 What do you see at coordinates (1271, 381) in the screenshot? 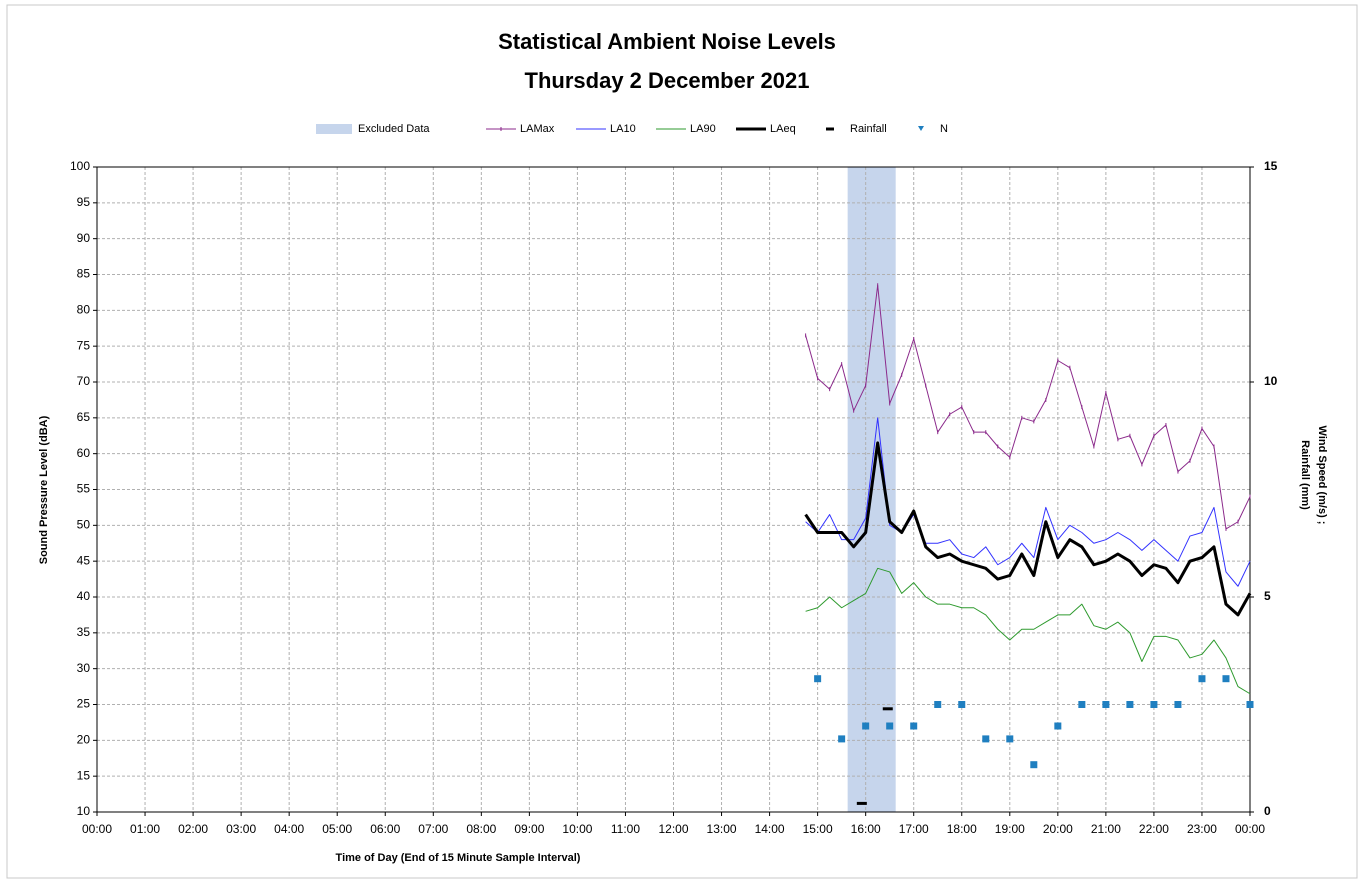
I see `y2-tick-label: 10` at bounding box center [1271, 381].